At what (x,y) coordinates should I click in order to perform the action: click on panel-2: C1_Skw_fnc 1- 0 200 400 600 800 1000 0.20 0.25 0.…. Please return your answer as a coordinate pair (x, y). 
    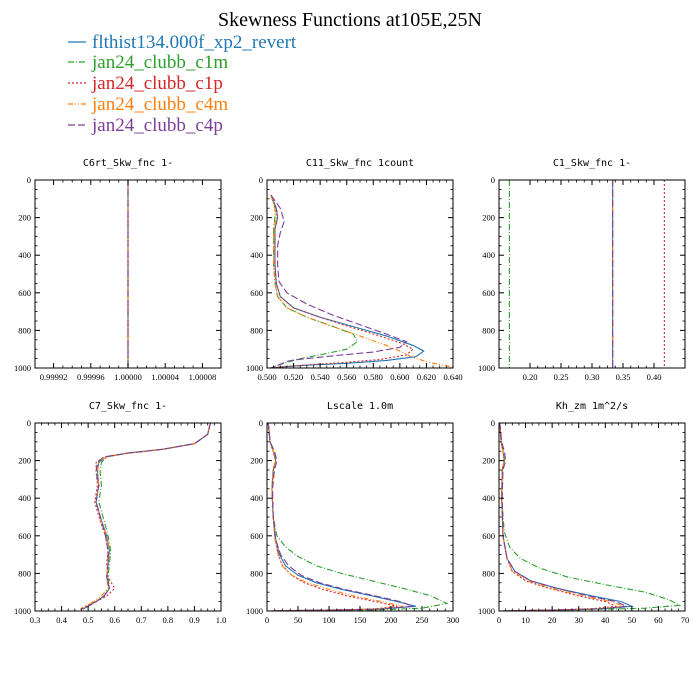
    Looking at the image, I should click on (582, 270).